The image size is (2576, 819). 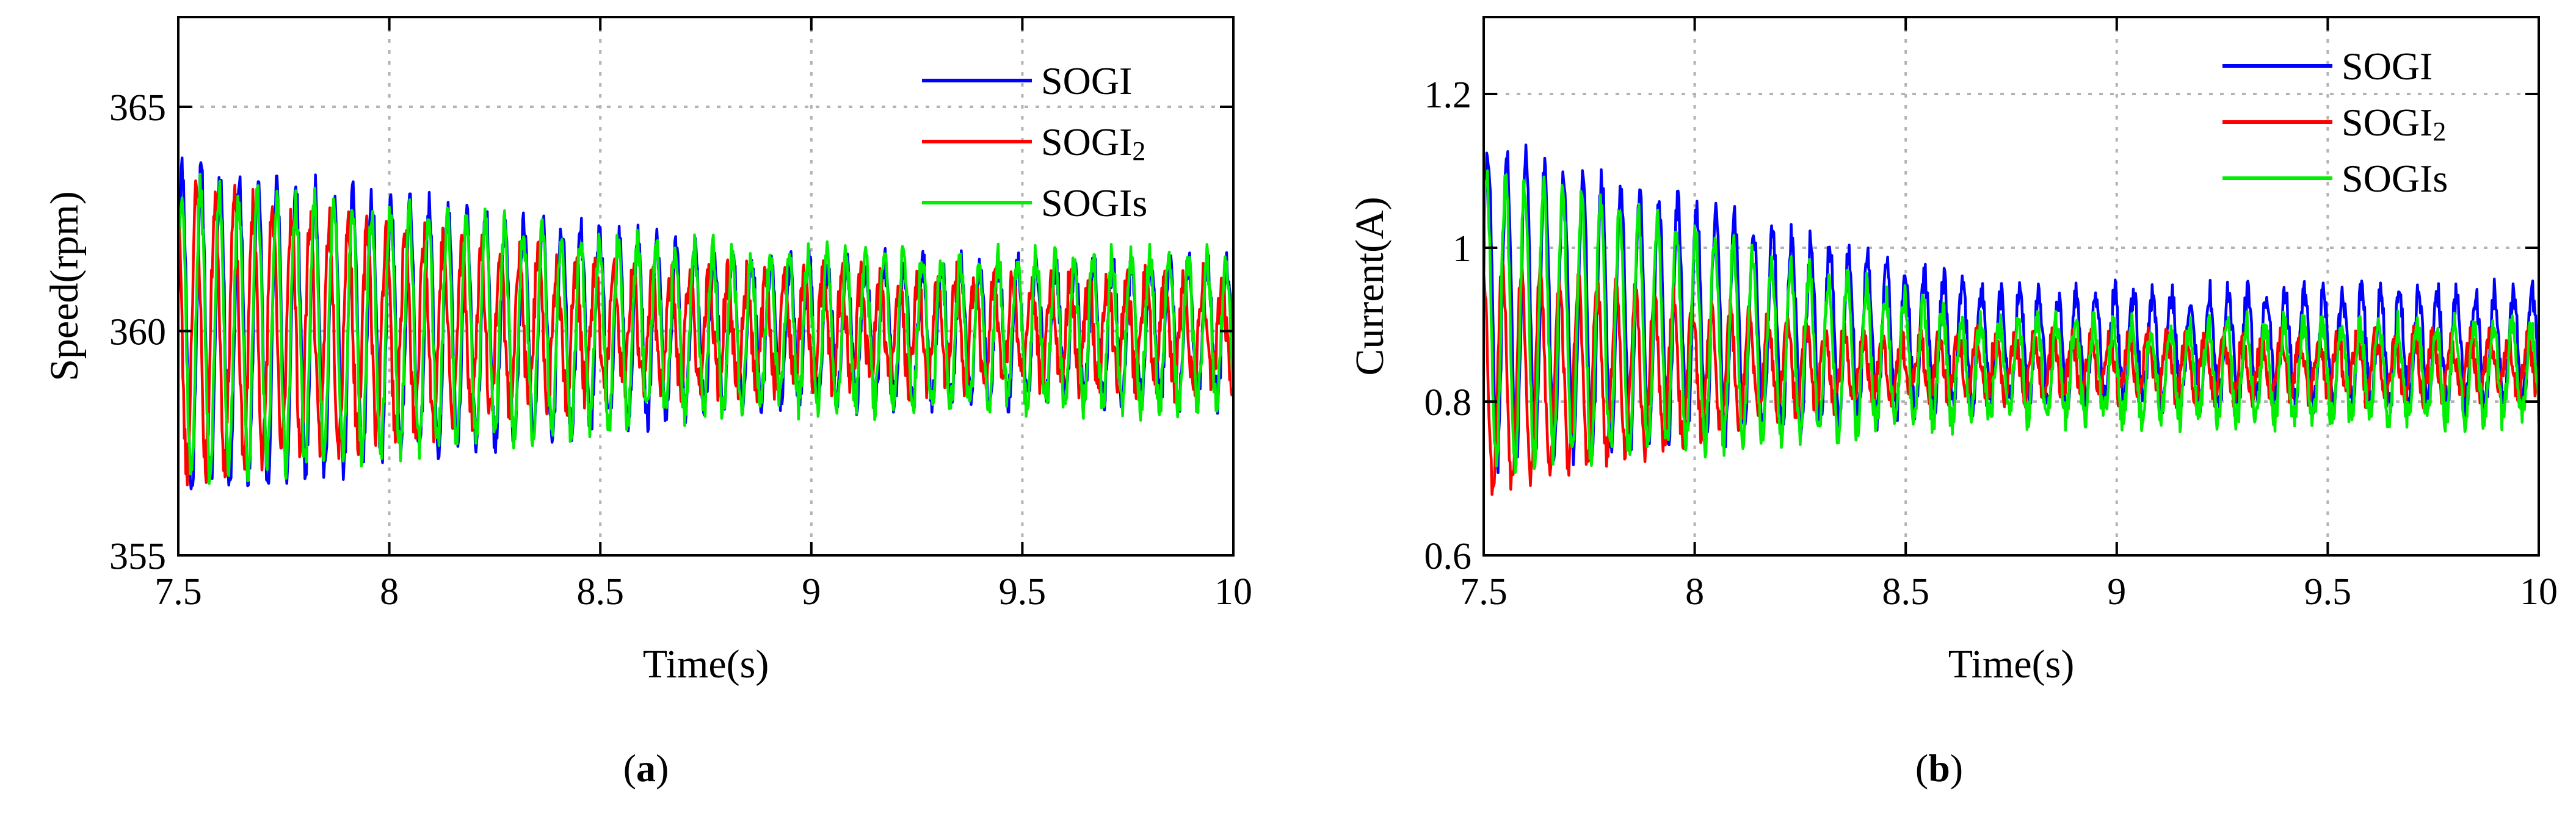 What do you see at coordinates (1939, 768) in the screenshot?
I see `panel-caption: (b)` at bounding box center [1939, 768].